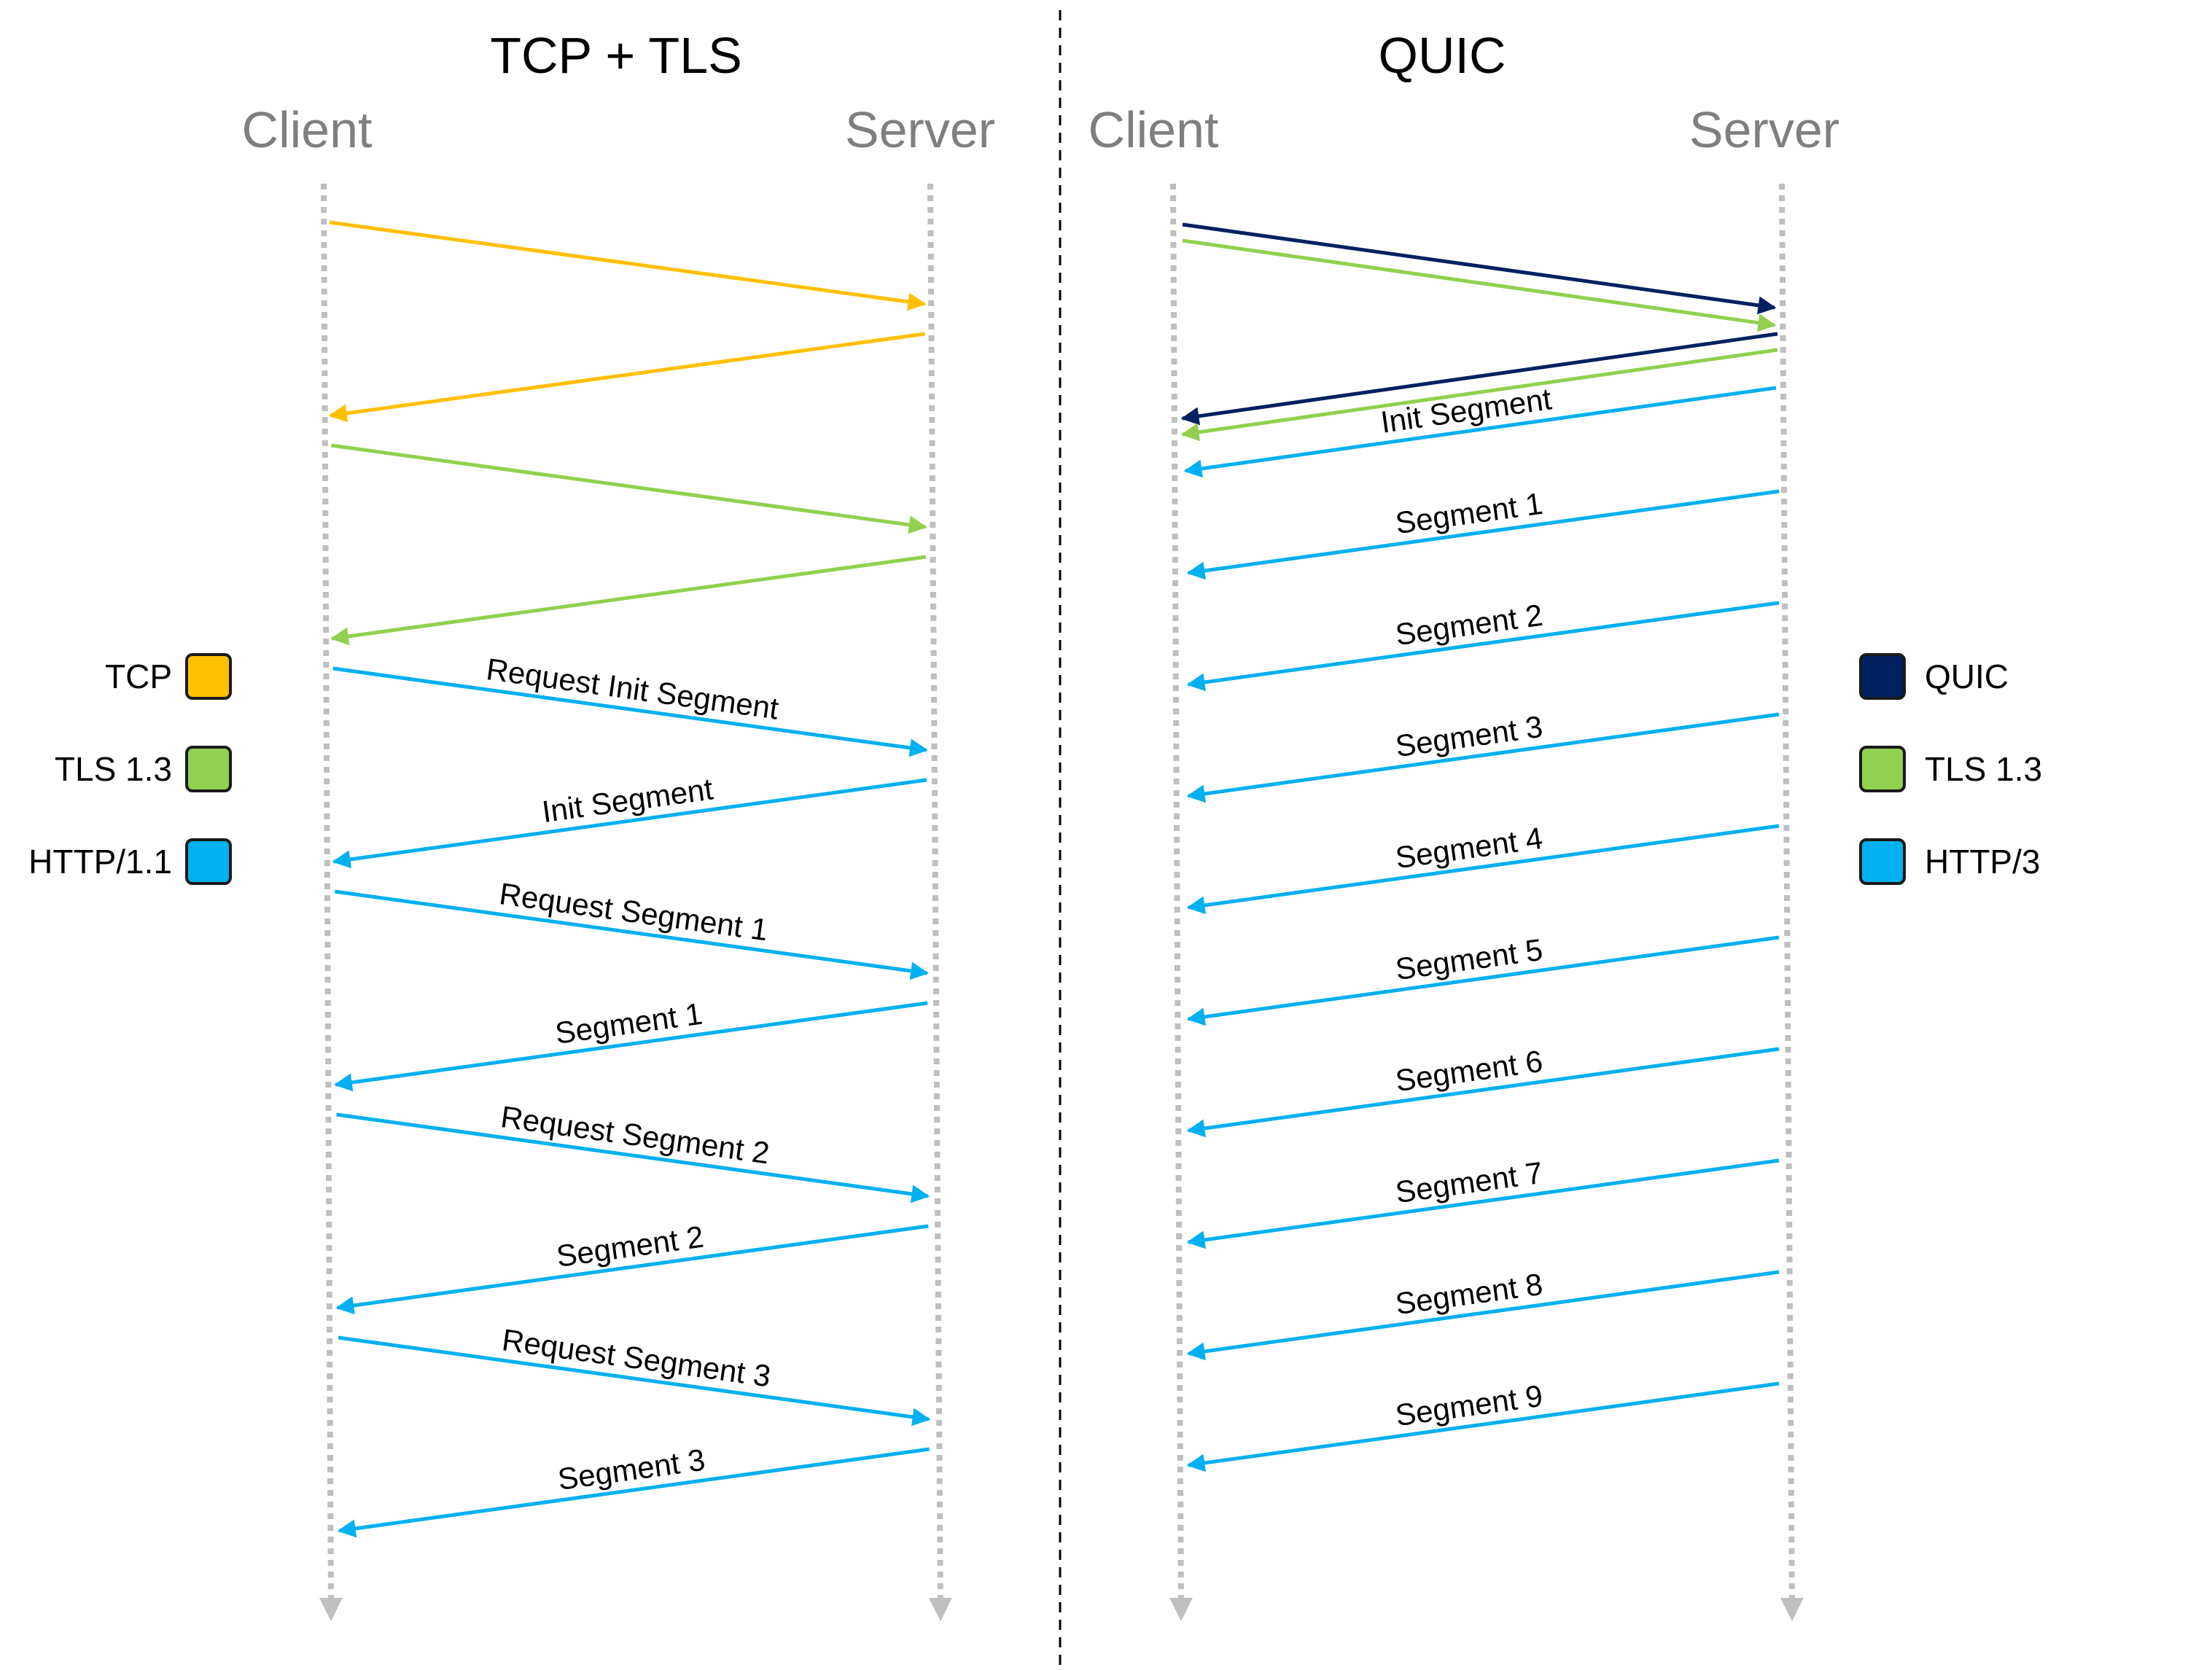 The height and width of the screenshot is (1670, 2212). I want to click on legend-swatch-quic, so click(1882, 676).